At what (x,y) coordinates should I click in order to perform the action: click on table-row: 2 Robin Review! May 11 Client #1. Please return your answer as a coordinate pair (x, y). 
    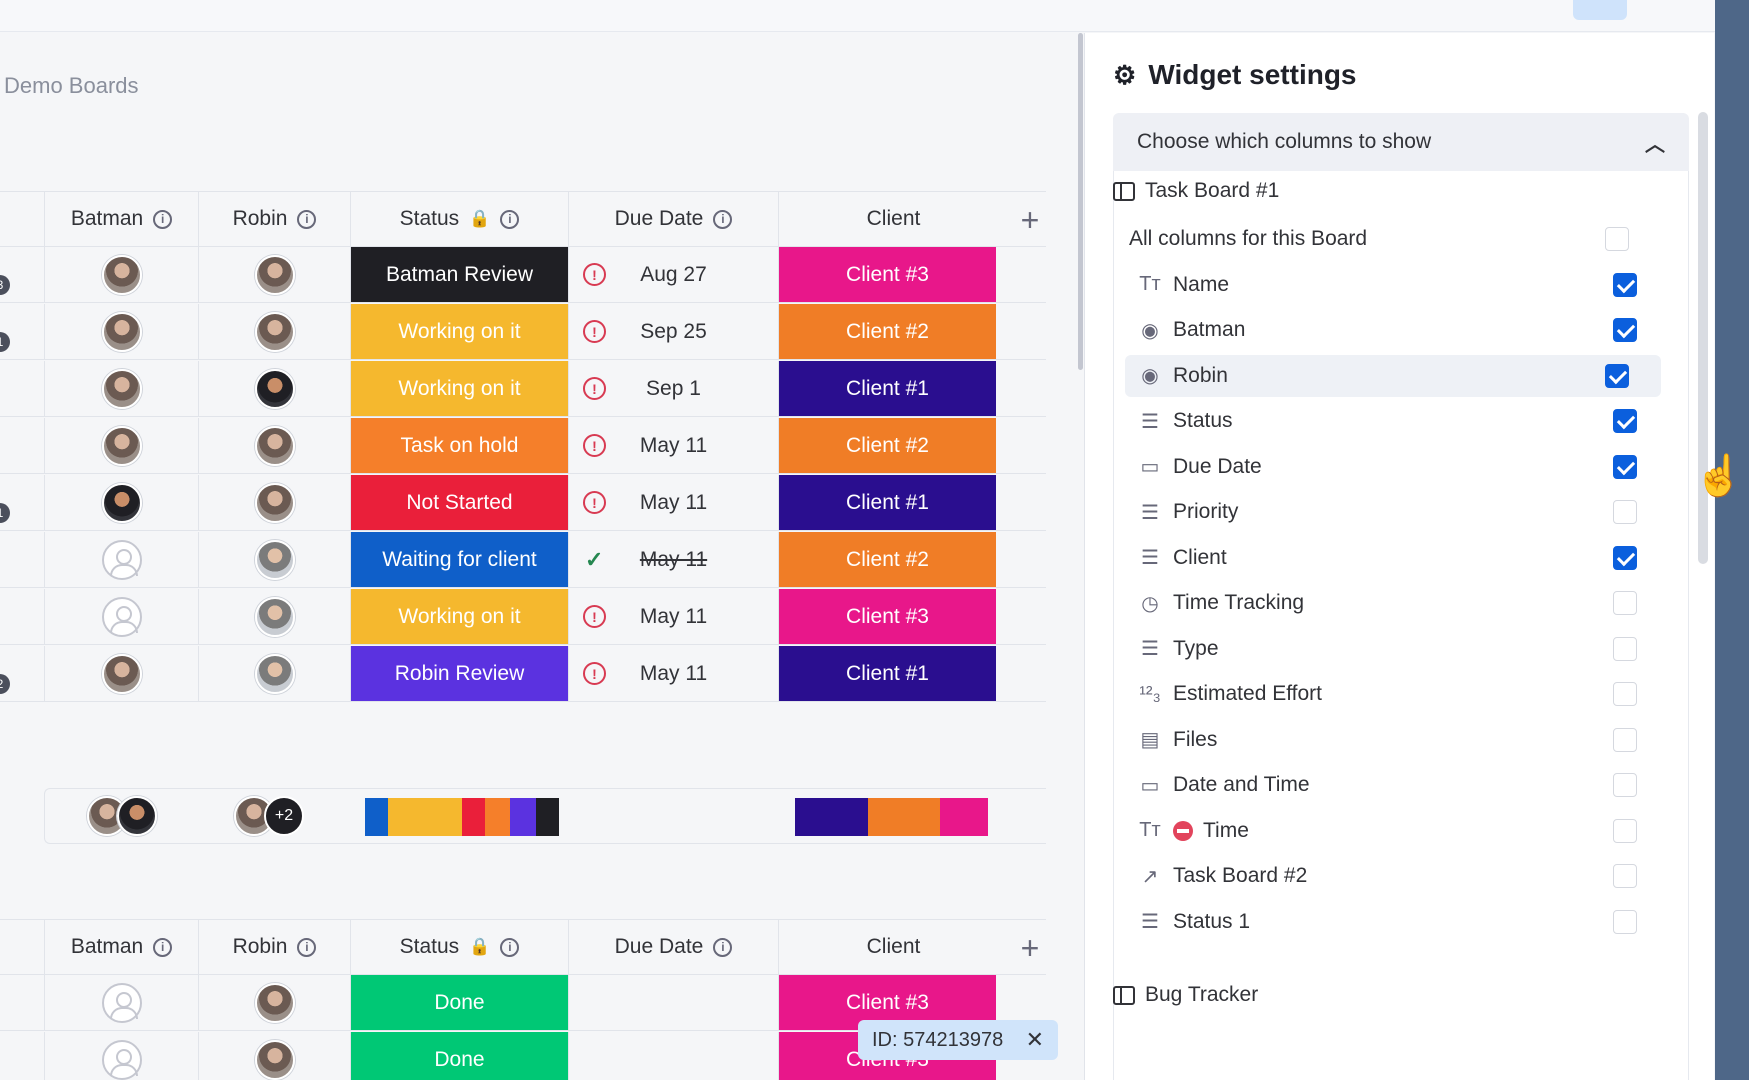
    Looking at the image, I should click on (523, 674).